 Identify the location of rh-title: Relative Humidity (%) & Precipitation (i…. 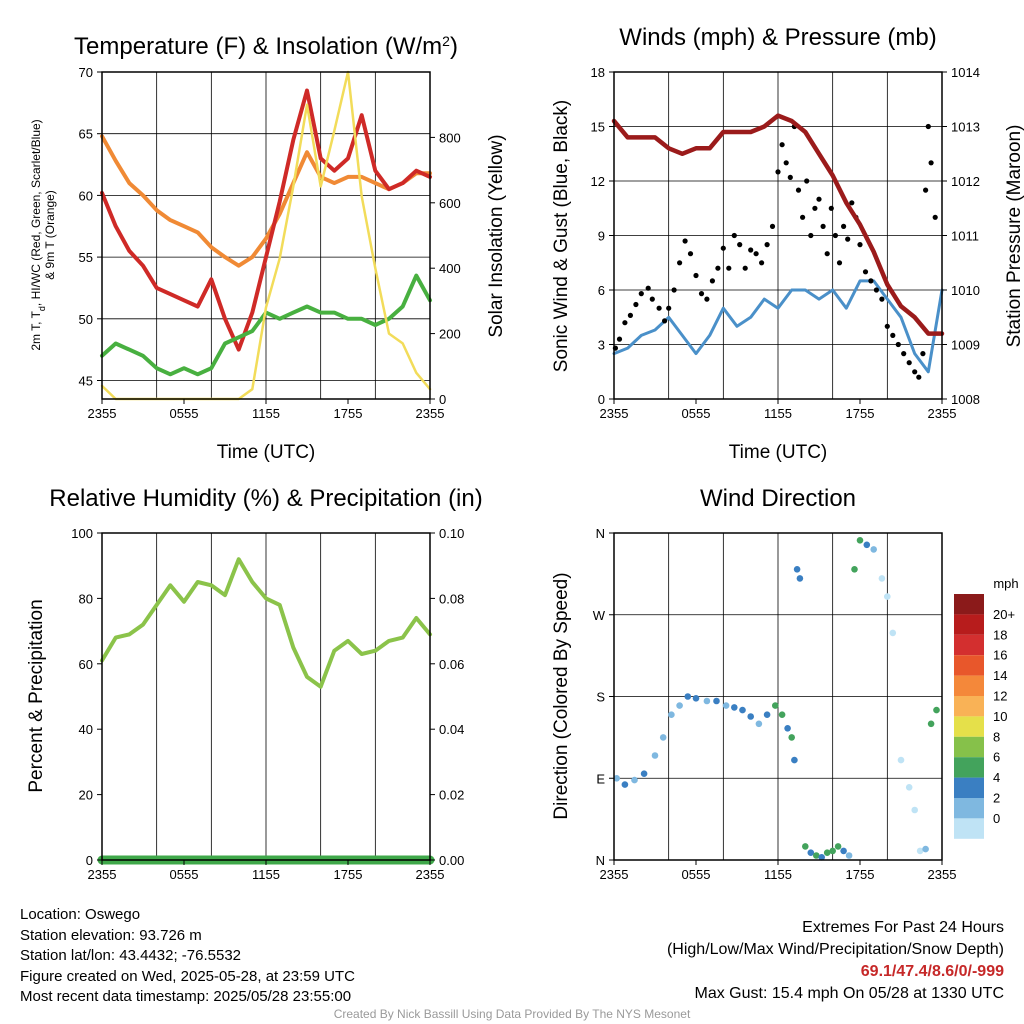
(265, 498).